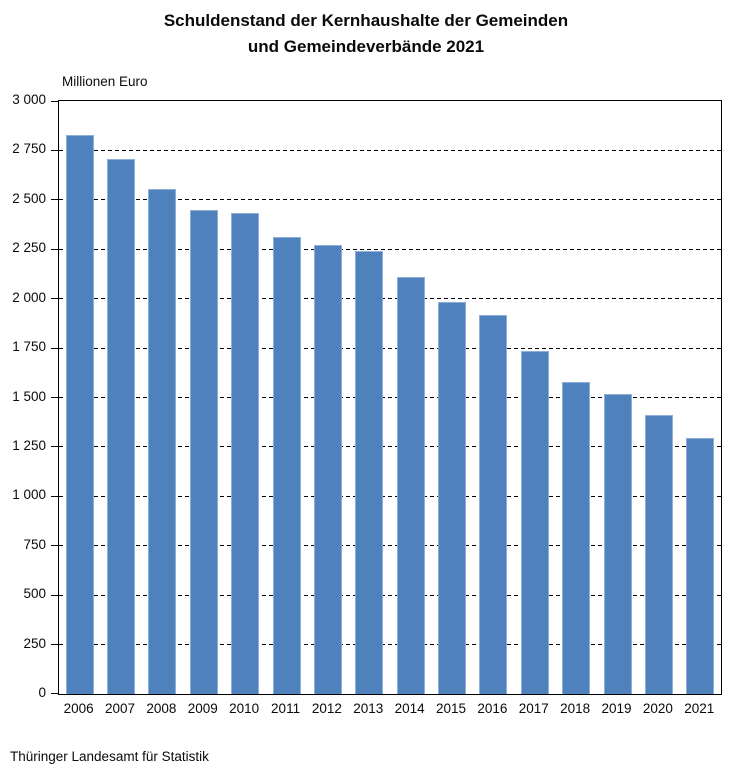 The width and height of the screenshot is (732, 771). I want to click on x-tick-label-2017: 2017, so click(533, 708).